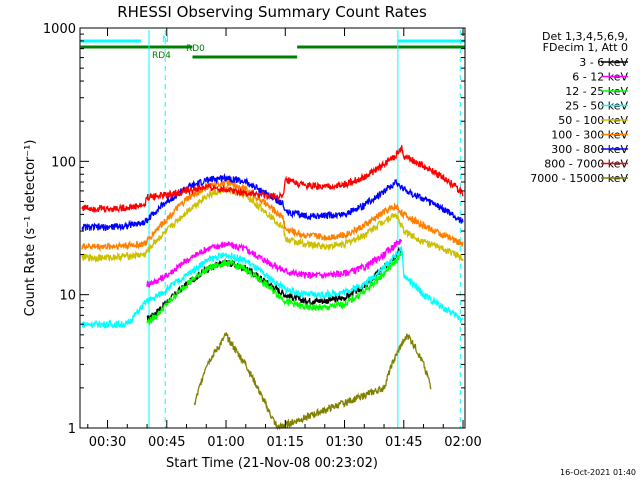  Describe the element at coordinates (107, 442) in the screenshot. I see `x-tick-label: 00:30` at that location.